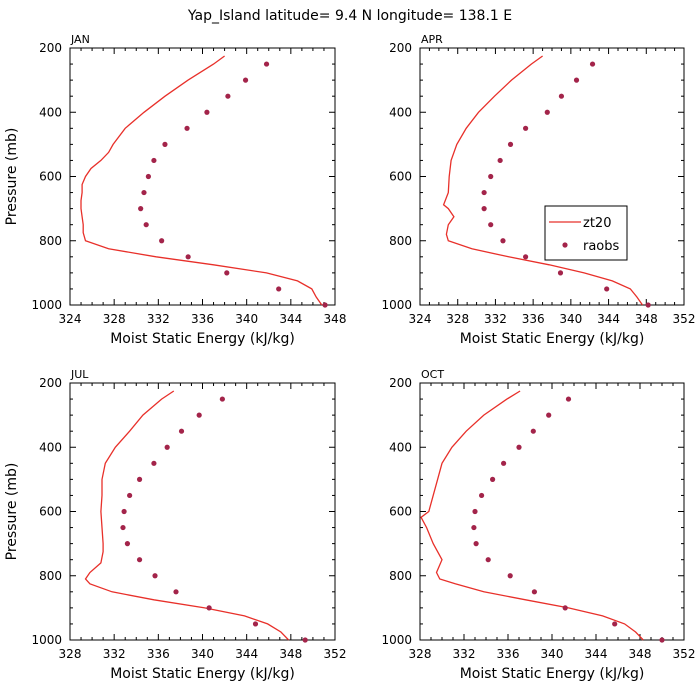 The width and height of the screenshot is (700, 700). What do you see at coordinates (596, 654) in the screenshot?
I see `x-tick-label: 344` at bounding box center [596, 654].